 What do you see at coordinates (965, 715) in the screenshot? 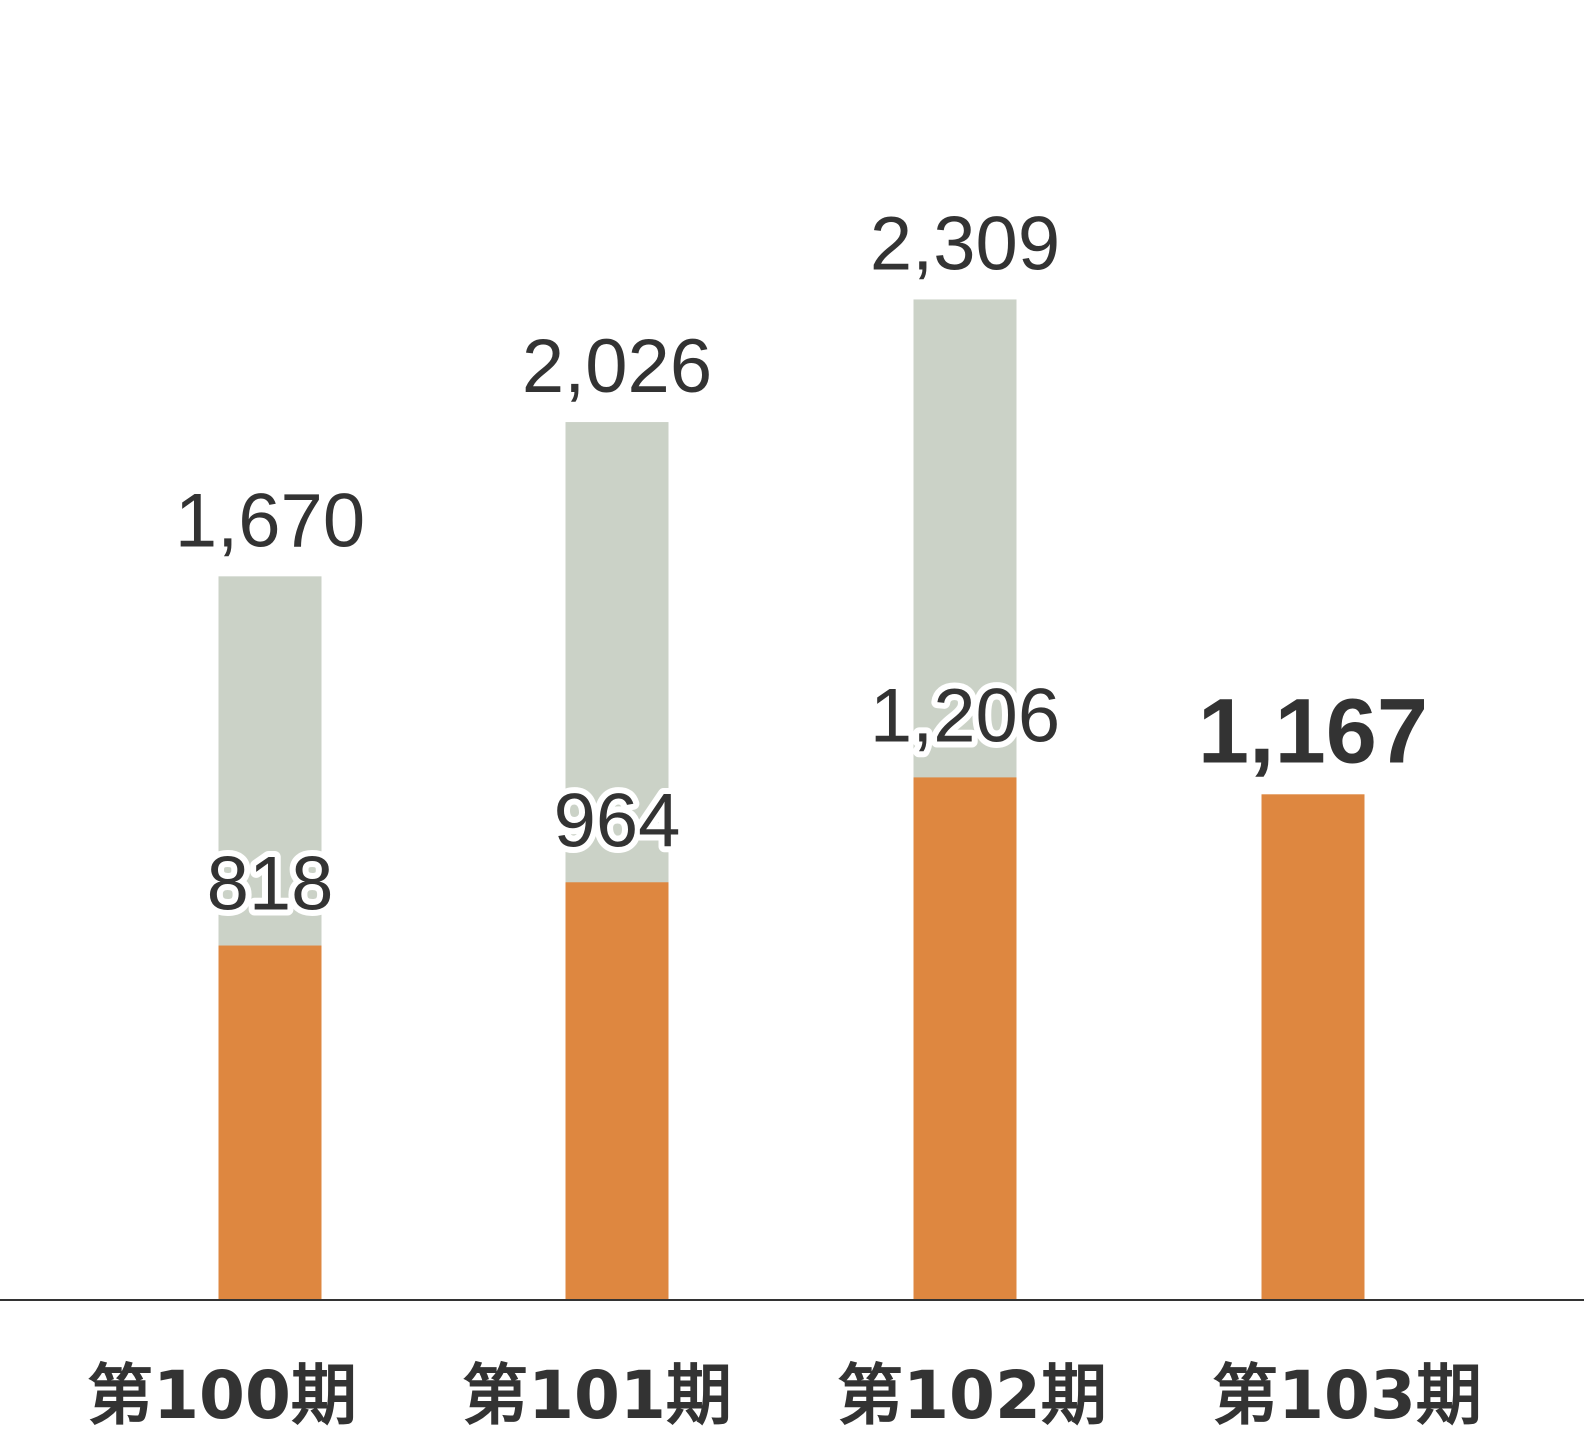
I see `value-label-series-b-2: 1,206` at bounding box center [965, 715].